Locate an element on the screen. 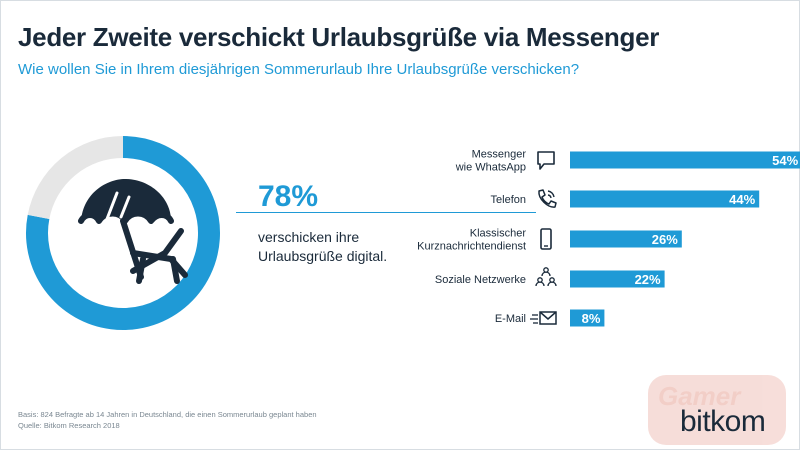 The width and height of the screenshot is (800, 450). donut-slice-digital is located at coordinates (123, 233).